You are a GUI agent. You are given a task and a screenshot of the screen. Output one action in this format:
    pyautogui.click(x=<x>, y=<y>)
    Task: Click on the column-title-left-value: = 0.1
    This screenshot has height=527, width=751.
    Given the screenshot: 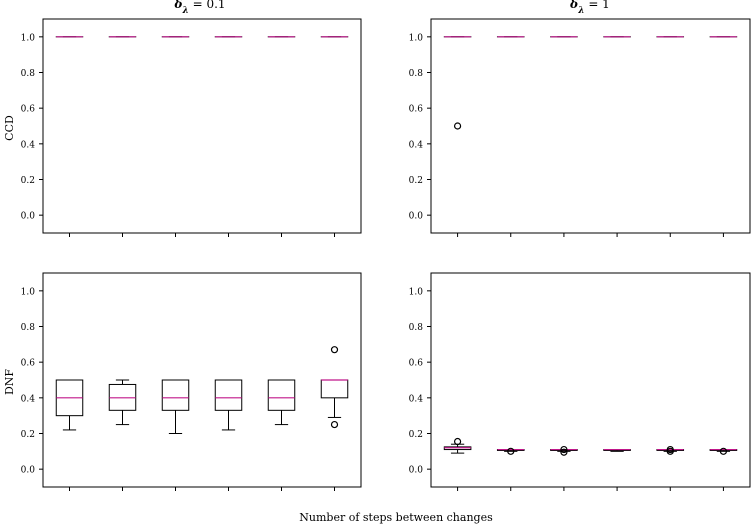 What is the action you would take?
    pyautogui.click(x=207, y=5)
    